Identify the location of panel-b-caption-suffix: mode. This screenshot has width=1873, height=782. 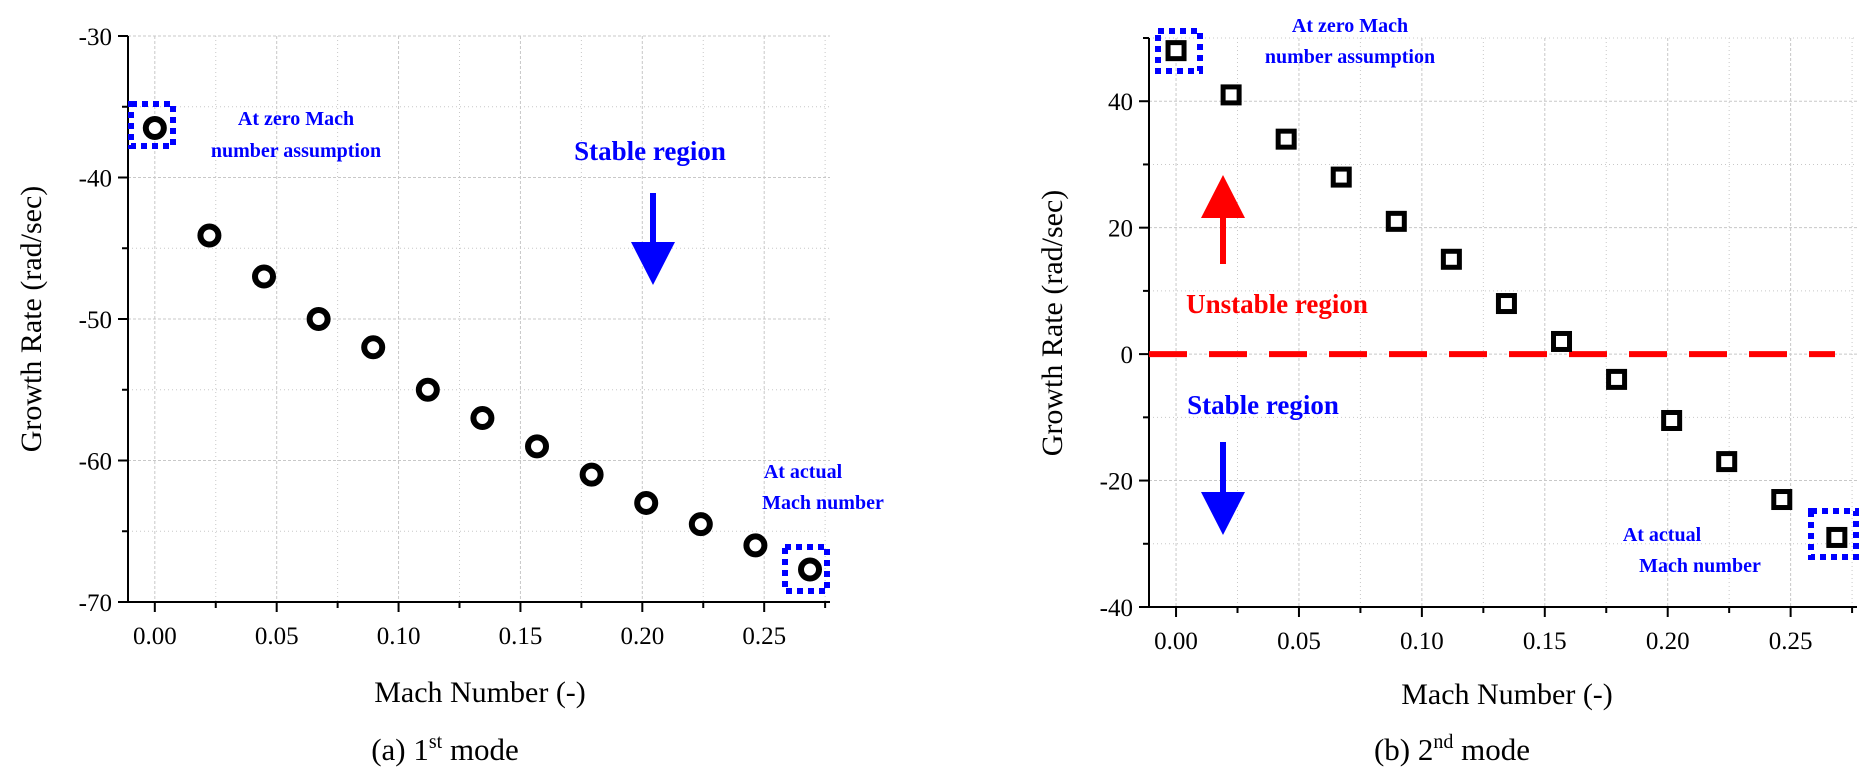
(1491, 749).